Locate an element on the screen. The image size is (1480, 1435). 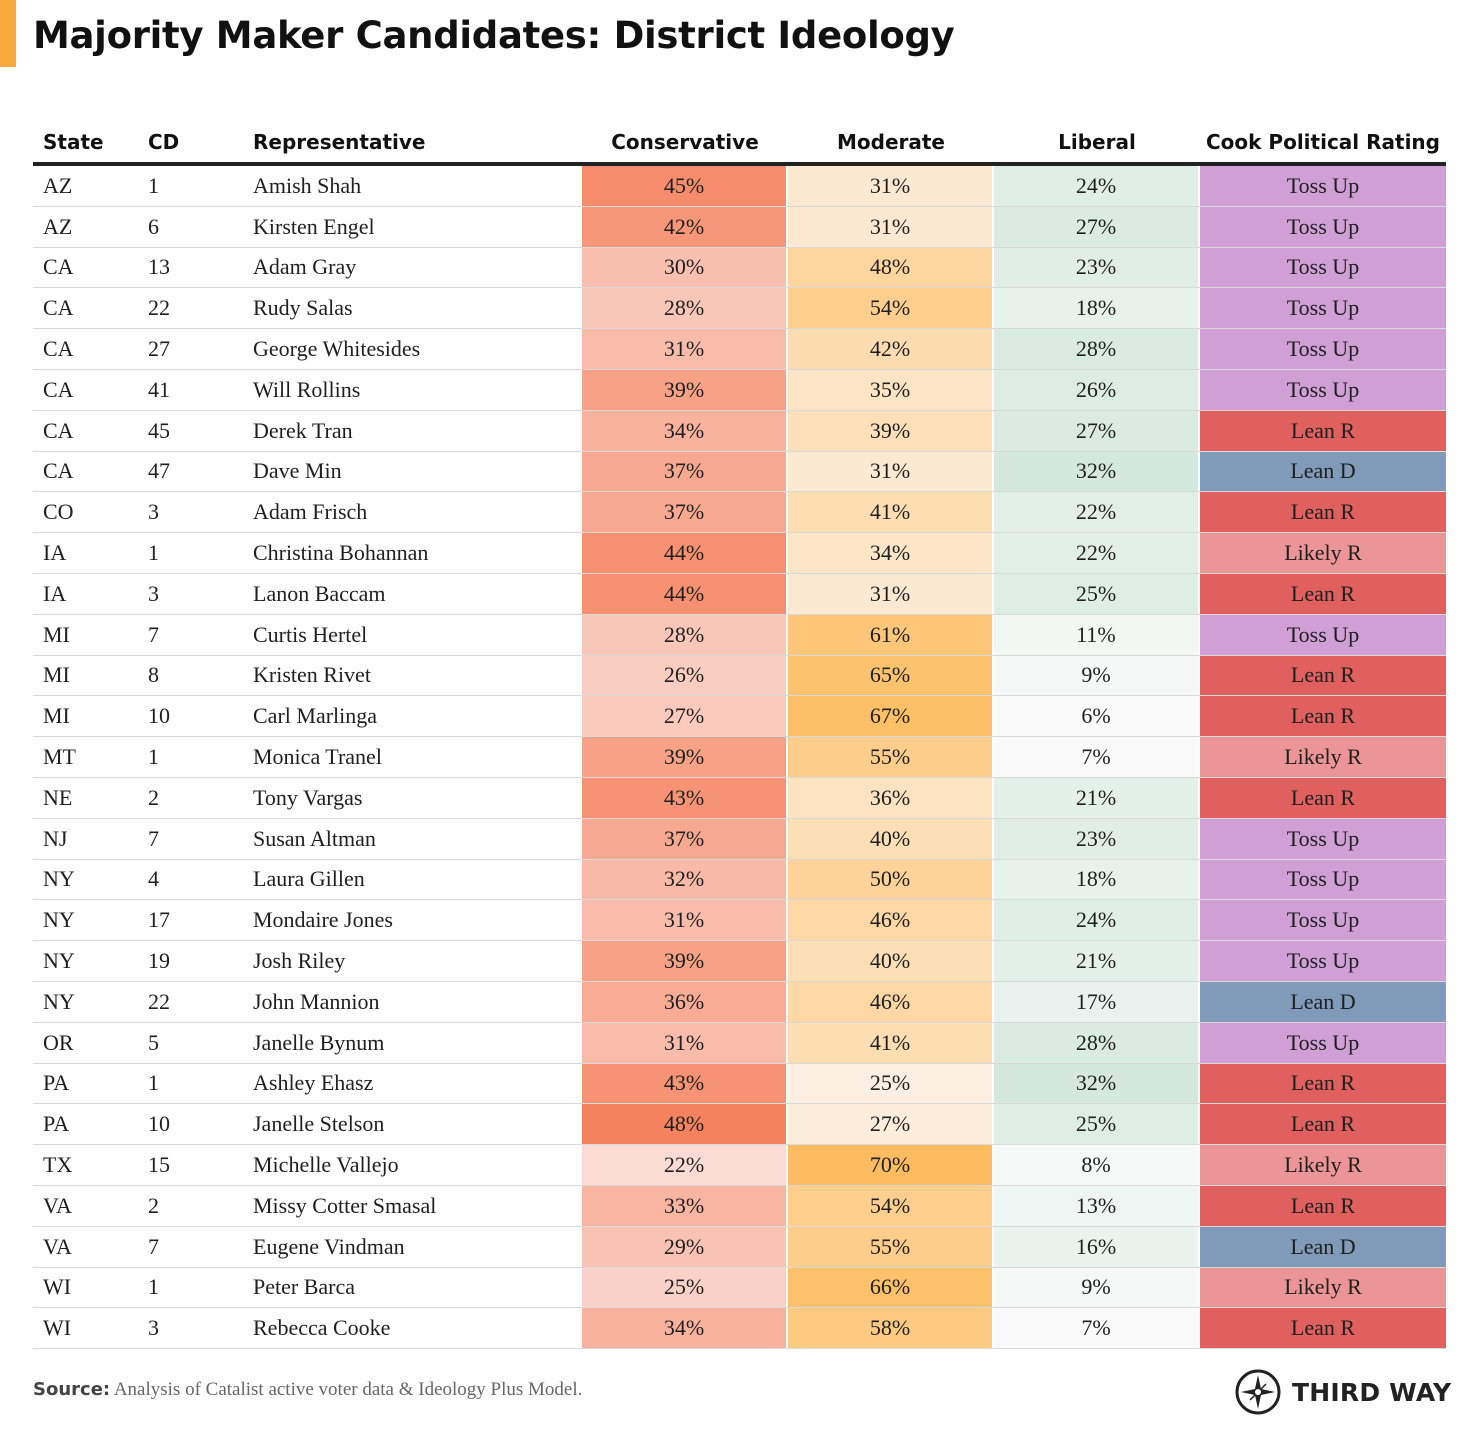
cell-representative: Kristen Rivet is located at coordinates (312, 675).